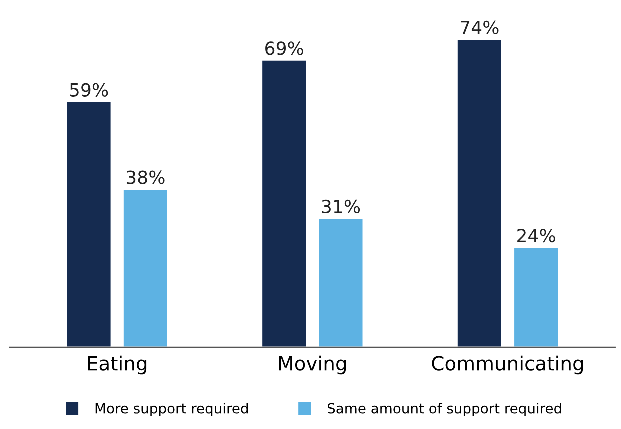  I want to click on legend-label: More support required, so click(172, 409).